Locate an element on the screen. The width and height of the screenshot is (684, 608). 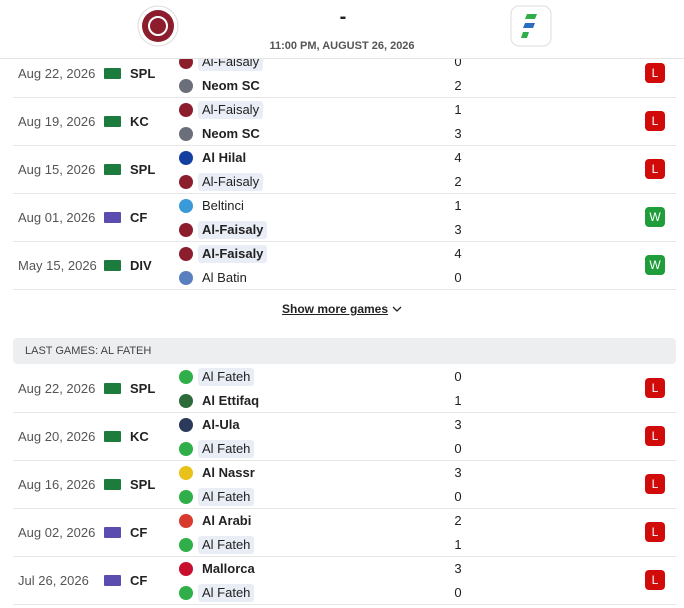
show-more-link: Show more games is located at coordinates (335, 309).